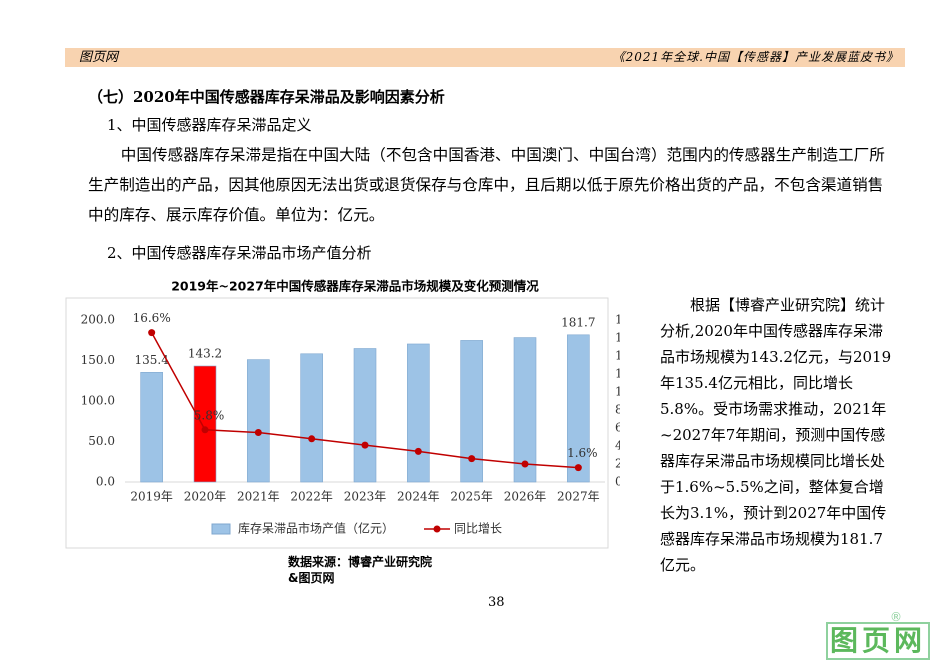  What do you see at coordinates (365, 497) in the screenshot?
I see `x-tick-label: 2023年` at bounding box center [365, 497].